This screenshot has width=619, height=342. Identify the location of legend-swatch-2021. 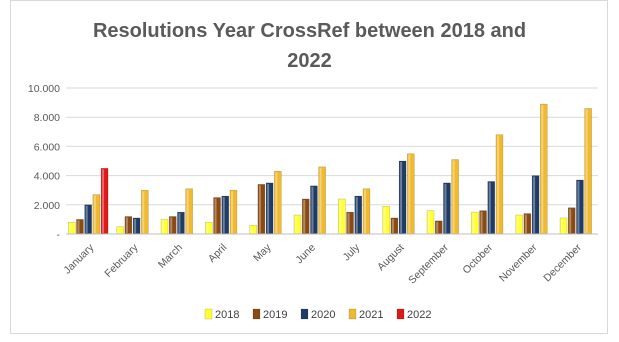
(352, 314).